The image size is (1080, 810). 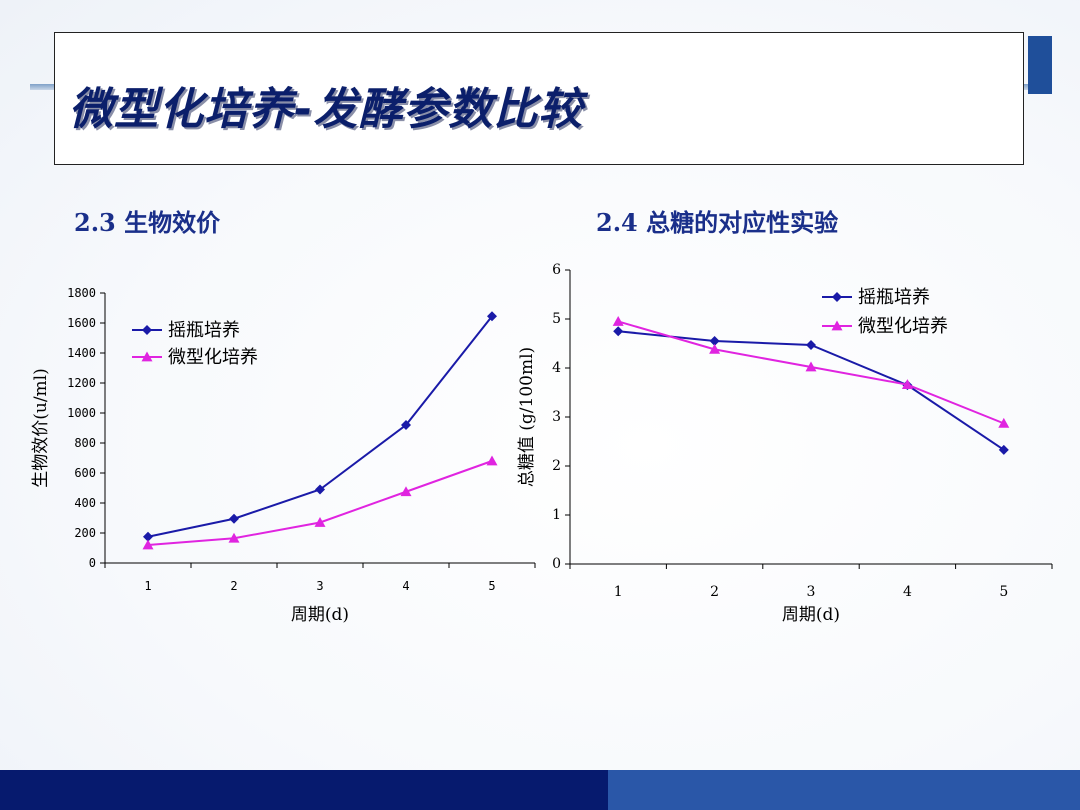 What do you see at coordinates (41, 428) in the screenshot?
I see `y-axis-label: 生物效价(u/ml)` at bounding box center [41, 428].